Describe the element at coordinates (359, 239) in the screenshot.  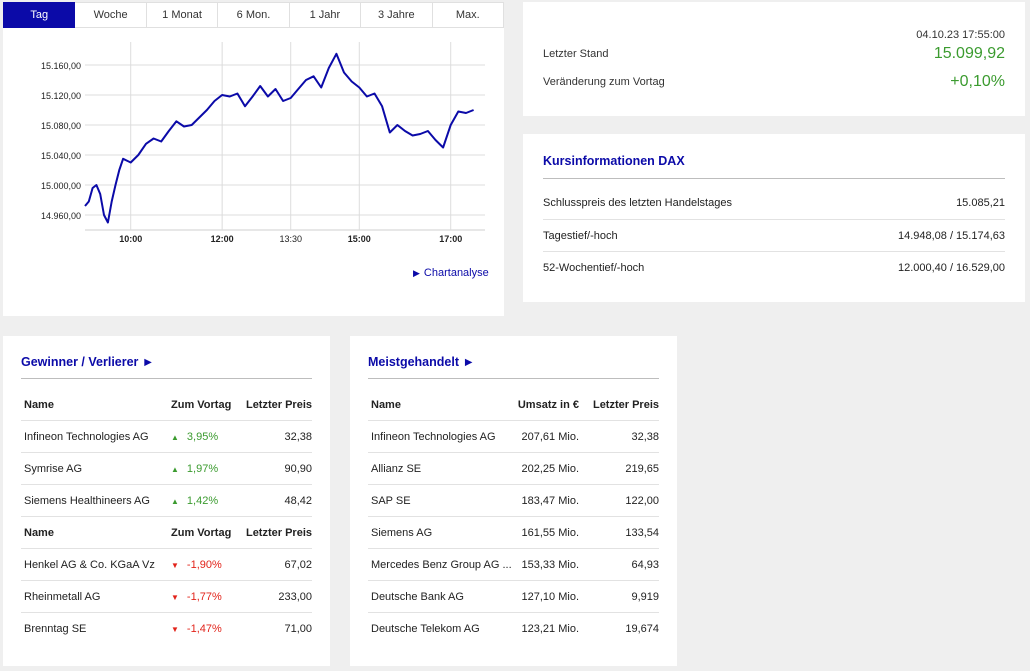
I see `x-tick-label: 15:00` at that location.